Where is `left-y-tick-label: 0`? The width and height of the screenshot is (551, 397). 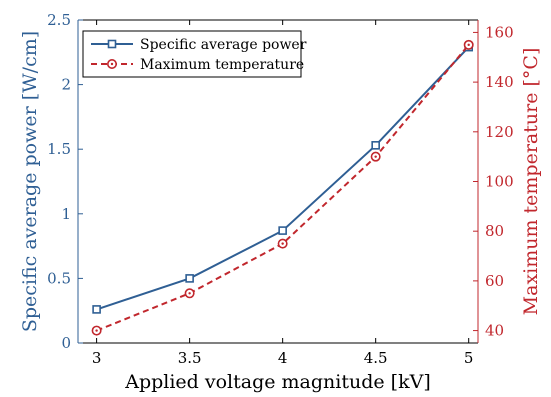 left-y-tick-label: 0 is located at coordinates (66, 343).